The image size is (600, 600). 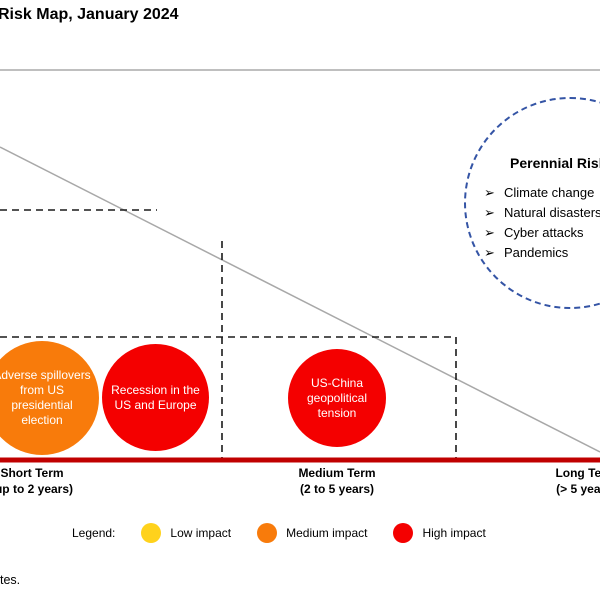 I want to click on legend-item-high: High impact, so click(x=439, y=533).